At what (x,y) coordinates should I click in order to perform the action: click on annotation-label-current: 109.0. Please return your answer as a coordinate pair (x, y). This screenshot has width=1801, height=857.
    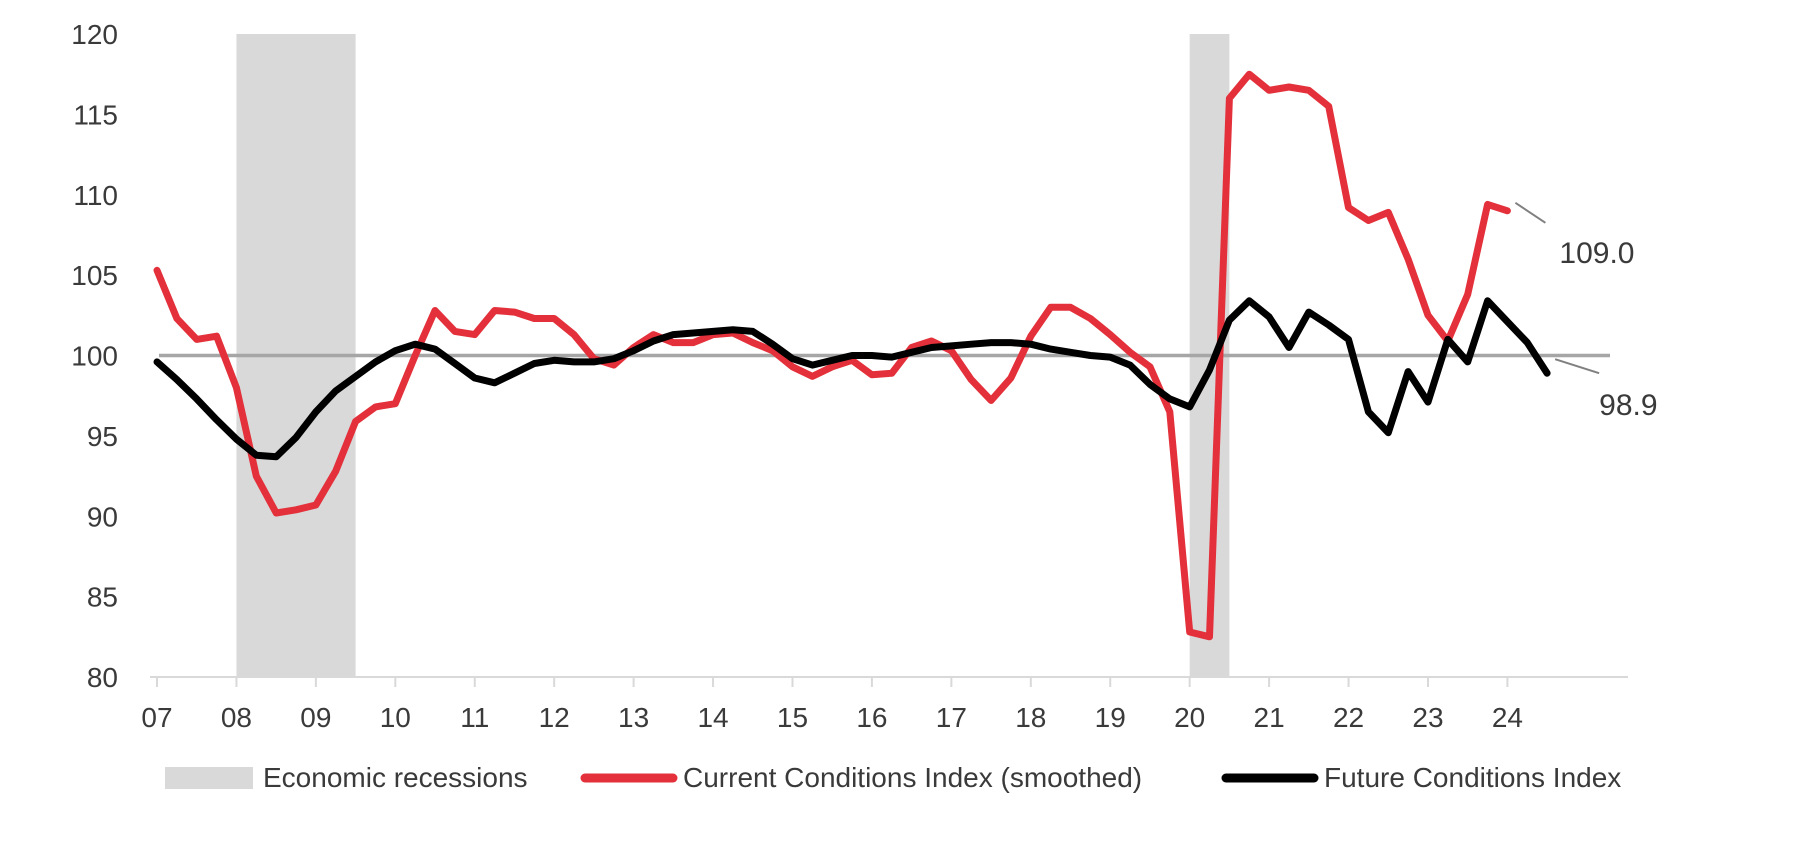
    Looking at the image, I should click on (1596, 253).